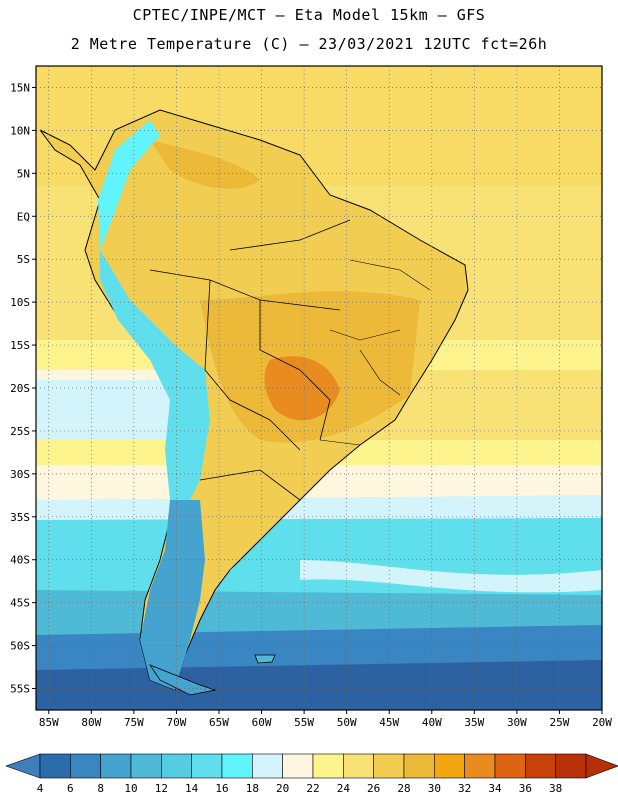  What do you see at coordinates (70, 788) in the screenshot?
I see `colorbar-tick-label: 6` at bounding box center [70, 788].